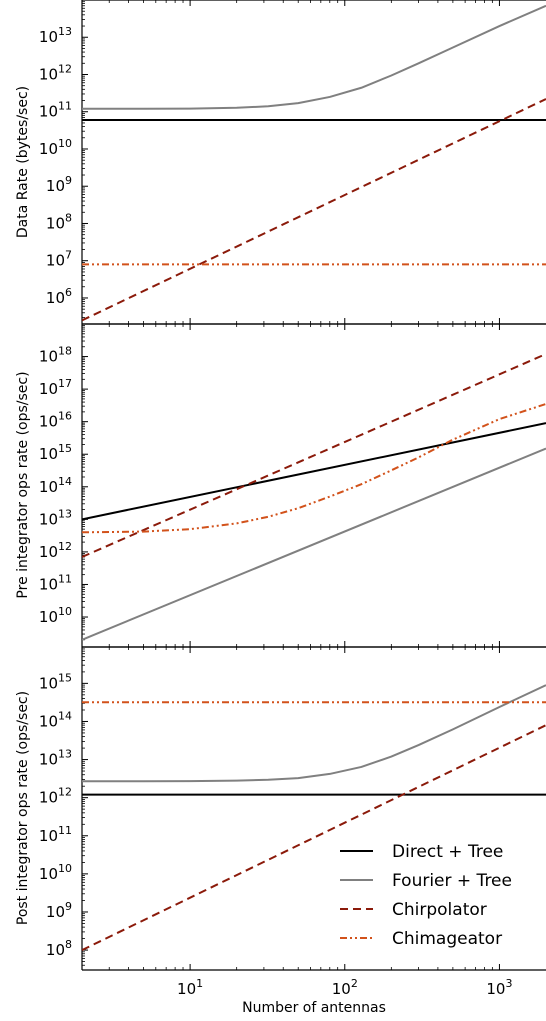  Describe the element at coordinates (354, 983) in the screenshot. I see `x-tick-exponent: 2` at that location.